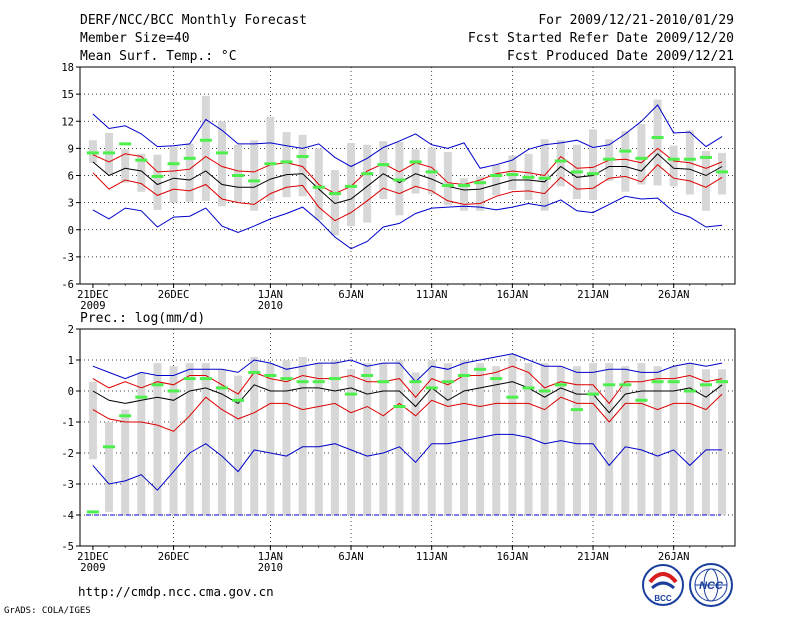  I want to click on temp-series-max, so click(407, 136).